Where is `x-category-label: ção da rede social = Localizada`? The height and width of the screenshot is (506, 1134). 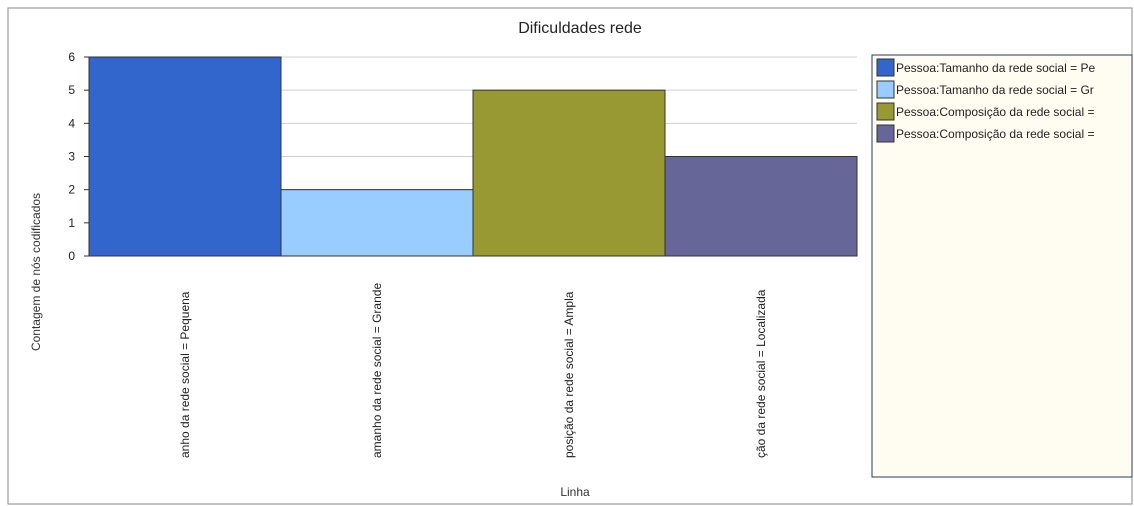 x-category-label: ção da rede social = Localizada is located at coordinates (761, 373).